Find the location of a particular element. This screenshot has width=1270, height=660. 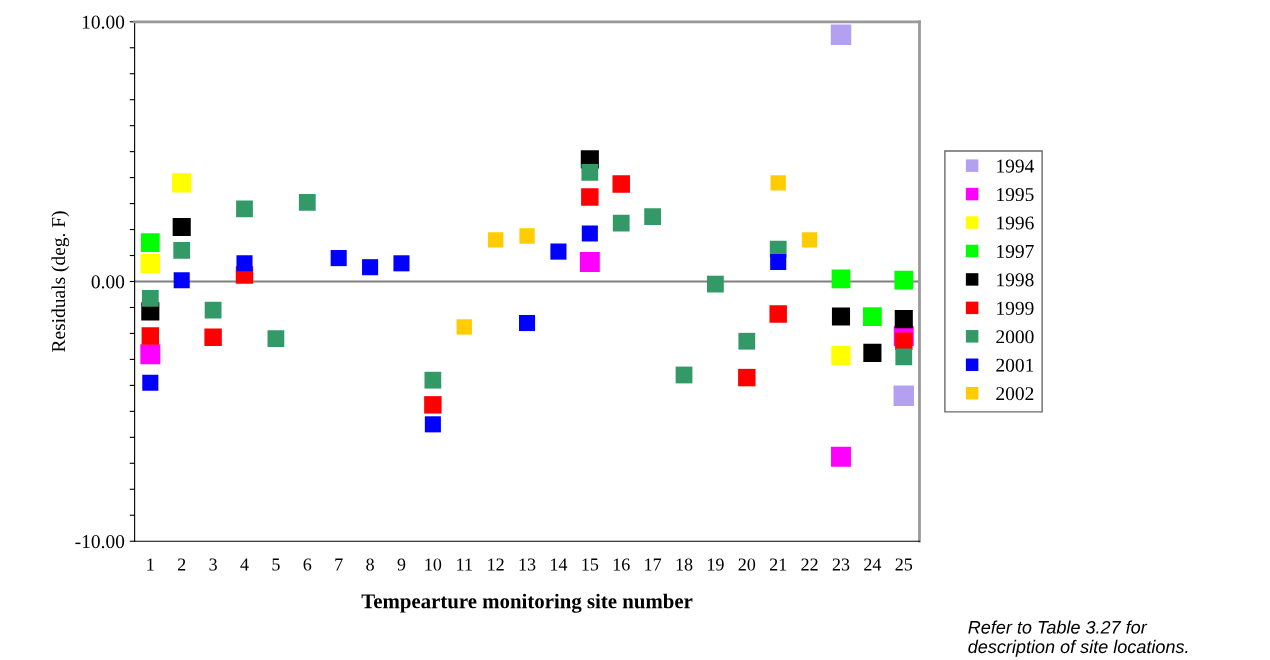

x-tick-label: 7 is located at coordinates (339, 564).